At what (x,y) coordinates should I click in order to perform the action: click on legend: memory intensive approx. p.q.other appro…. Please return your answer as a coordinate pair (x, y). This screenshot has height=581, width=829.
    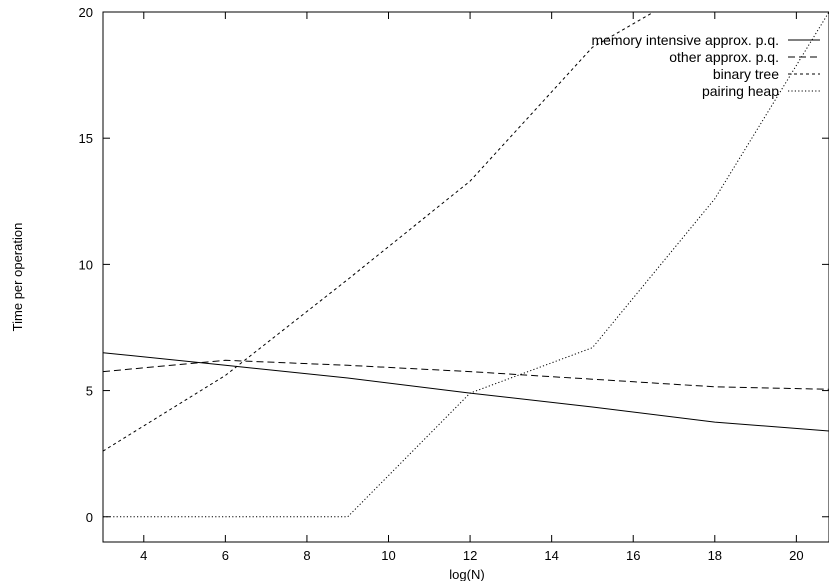
    Looking at the image, I should click on (705, 65).